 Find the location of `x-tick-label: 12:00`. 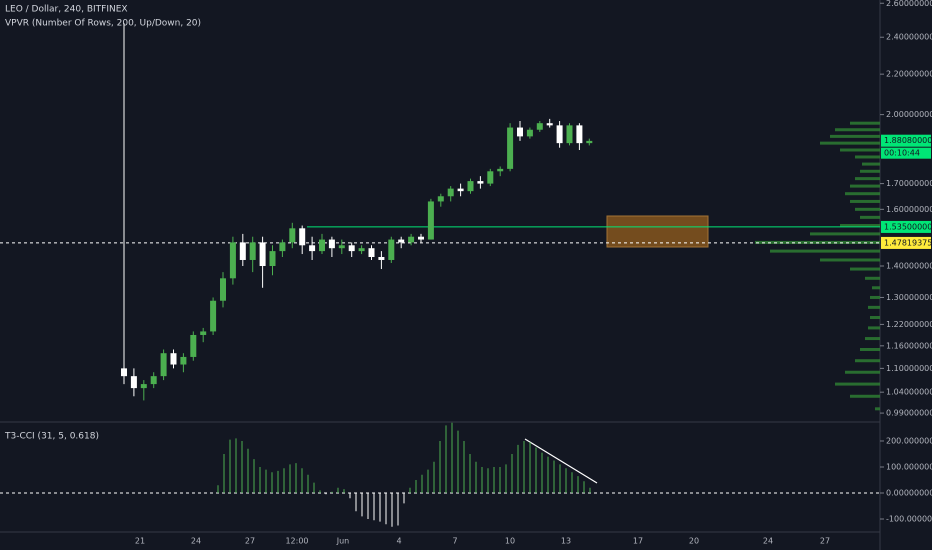

x-tick-label: 12:00 is located at coordinates (296, 541).